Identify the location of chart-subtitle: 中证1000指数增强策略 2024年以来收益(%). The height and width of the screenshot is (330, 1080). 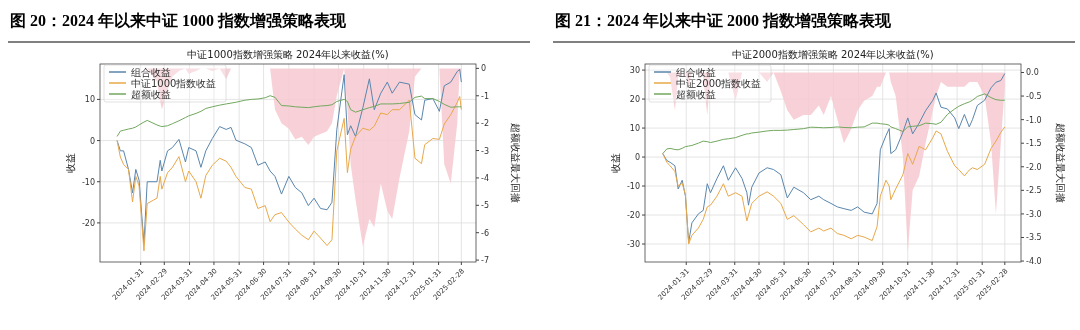
(288, 54).